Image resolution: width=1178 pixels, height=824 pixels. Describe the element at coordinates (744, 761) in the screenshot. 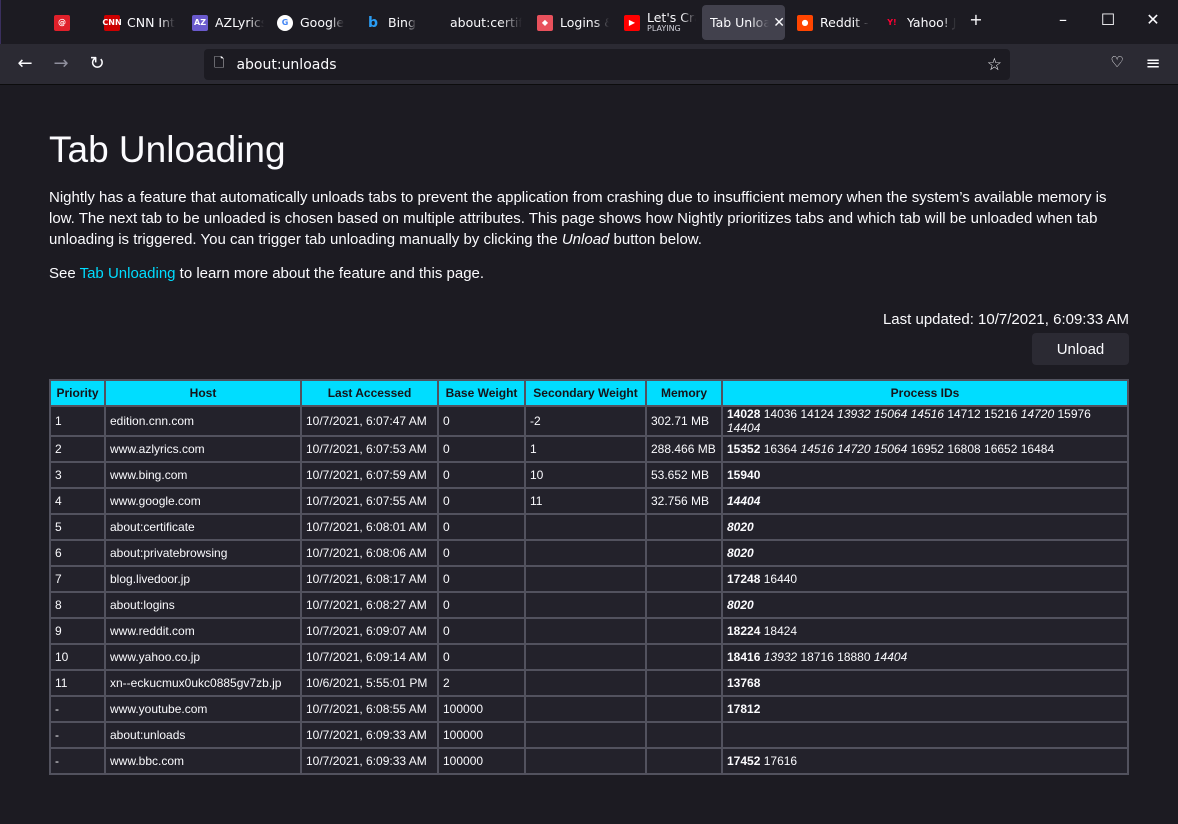

I see `process-id: 17452` at that location.